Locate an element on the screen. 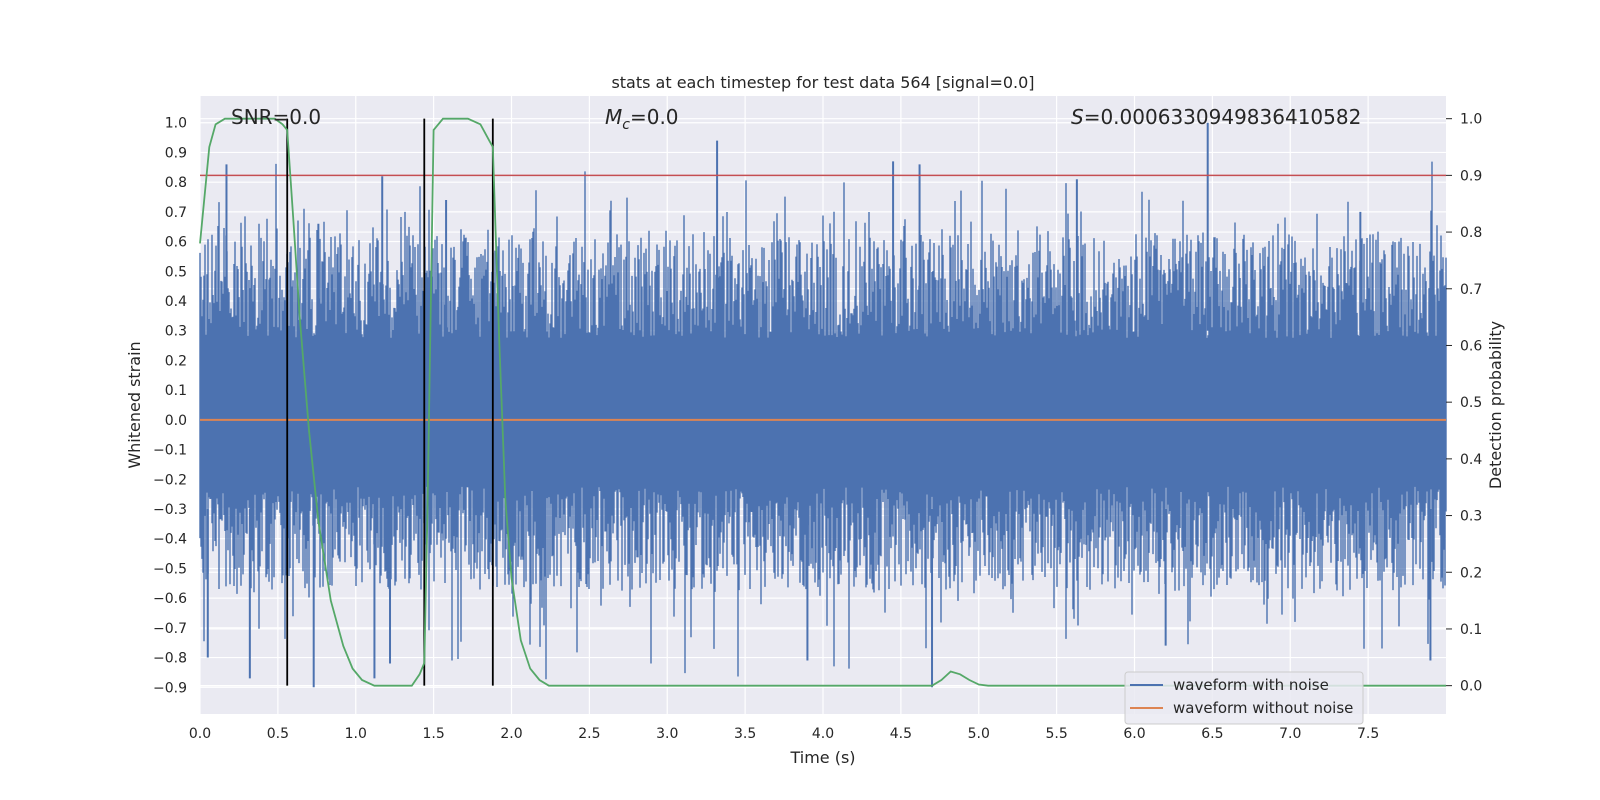  y-tick-label: −0.3 is located at coordinates (170, 510).